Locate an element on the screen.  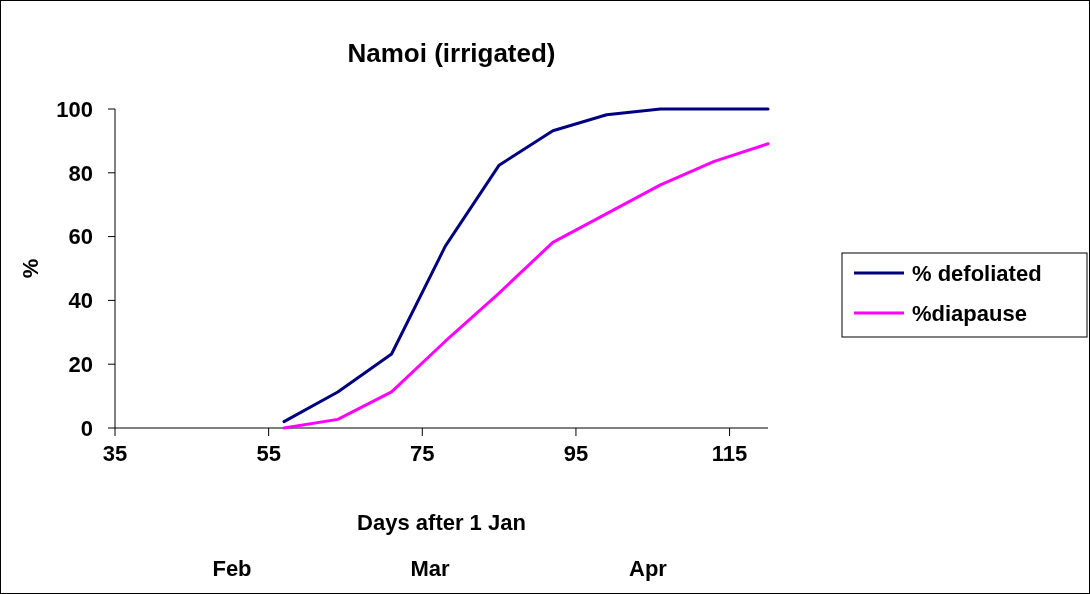
y-tick-label: 20 is located at coordinates (80, 364).